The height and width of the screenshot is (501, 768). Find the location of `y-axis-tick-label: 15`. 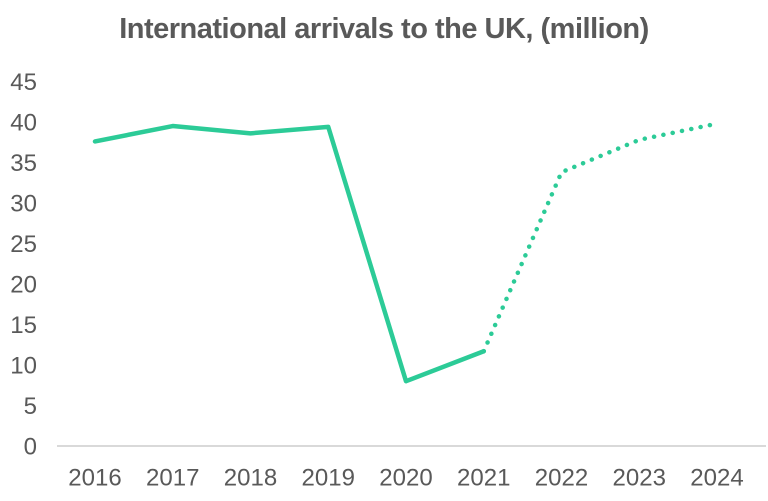

y-axis-tick-label: 15 is located at coordinates (23, 325).